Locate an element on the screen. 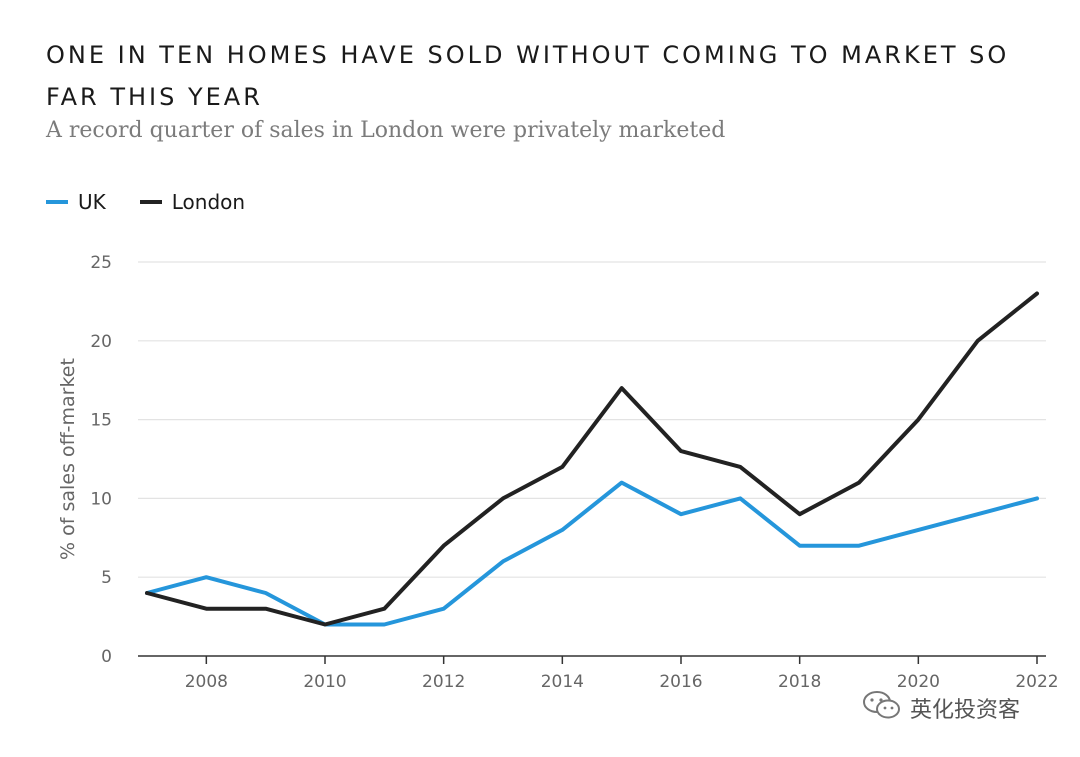 This screenshot has height=757, width=1080. y-tick-label: 10 is located at coordinates (101, 499).